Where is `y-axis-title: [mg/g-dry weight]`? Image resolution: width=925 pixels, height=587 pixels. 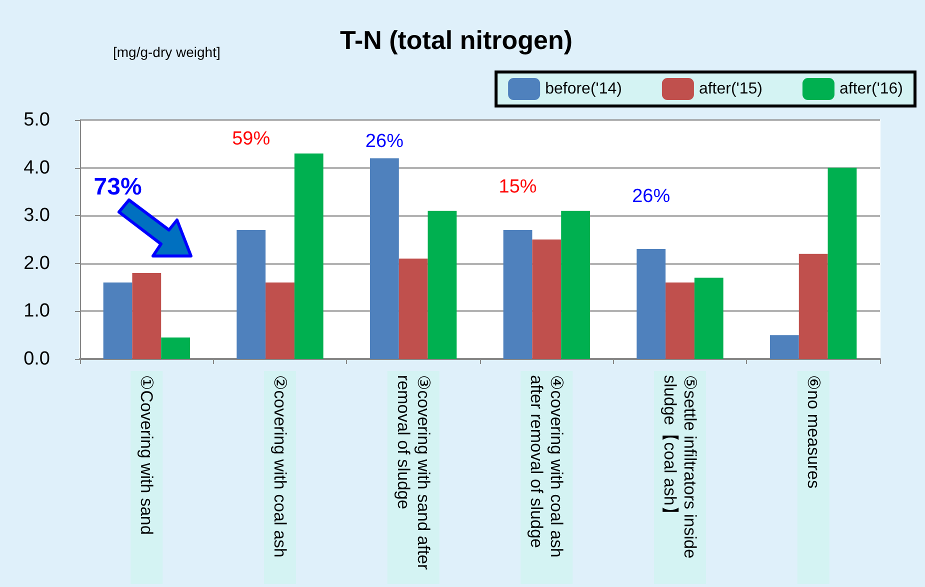
y-axis-title: [mg/g-dry weight] is located at coordinates (166, 52).